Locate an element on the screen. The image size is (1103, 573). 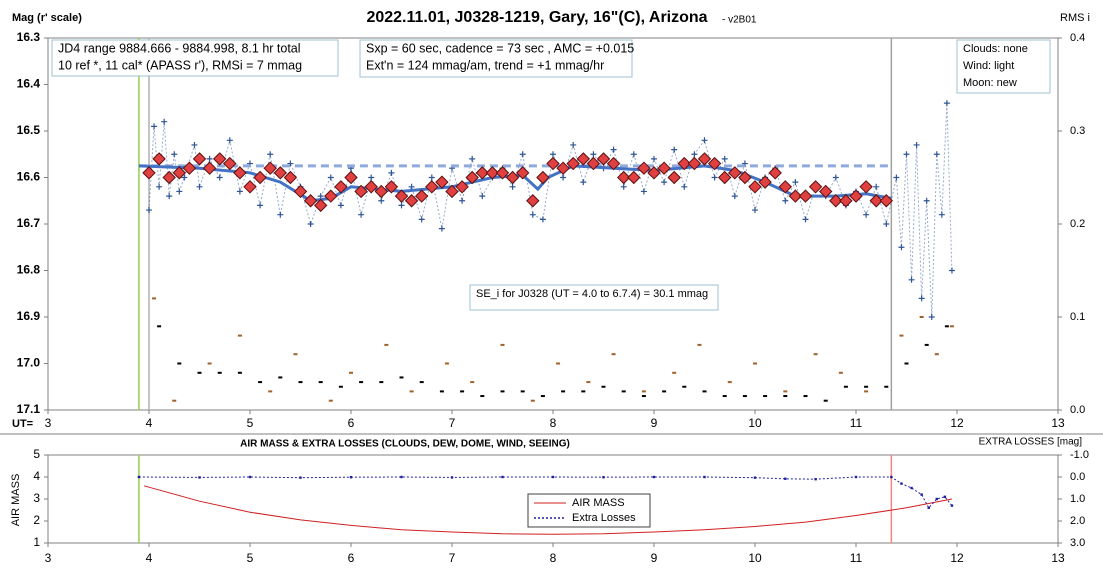
y2-tick-label: 0.3 is located at coordinates (1077, 131).